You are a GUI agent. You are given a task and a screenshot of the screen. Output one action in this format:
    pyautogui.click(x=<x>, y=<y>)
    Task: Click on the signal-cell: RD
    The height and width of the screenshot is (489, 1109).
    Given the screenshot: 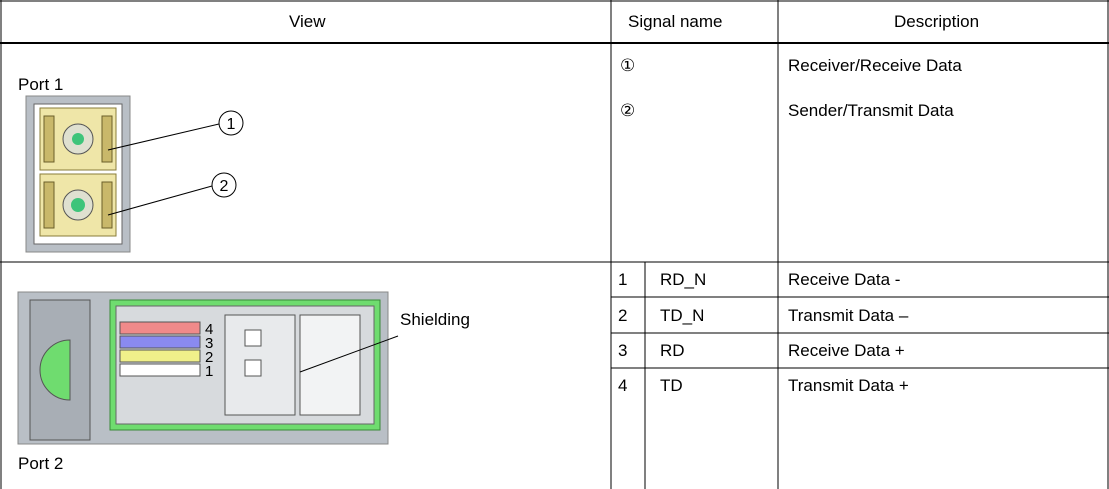 What is the action you would take?
    pyautogui.click(x=672, y=350)
    